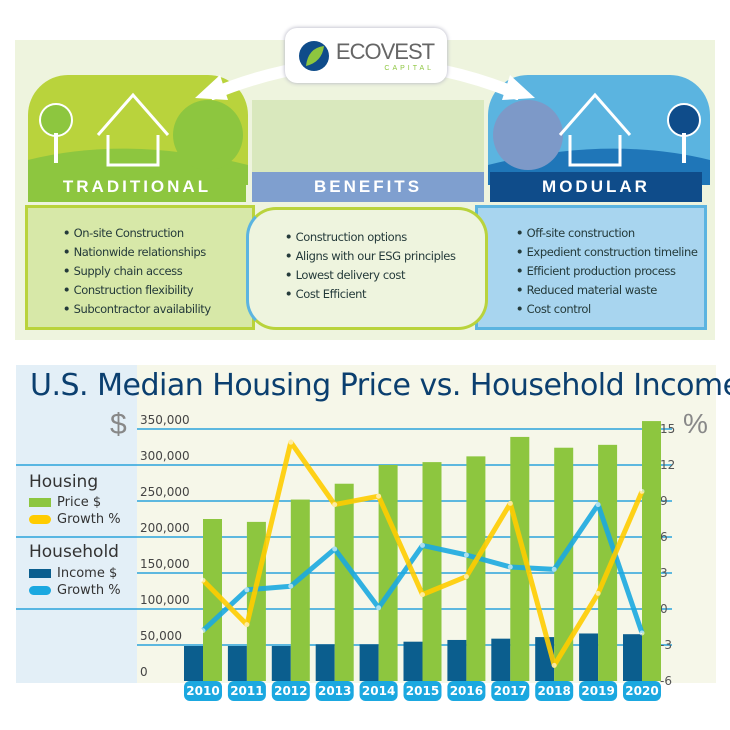  I want to click on legend-housing-growth: Growth %, so click(75, 519).